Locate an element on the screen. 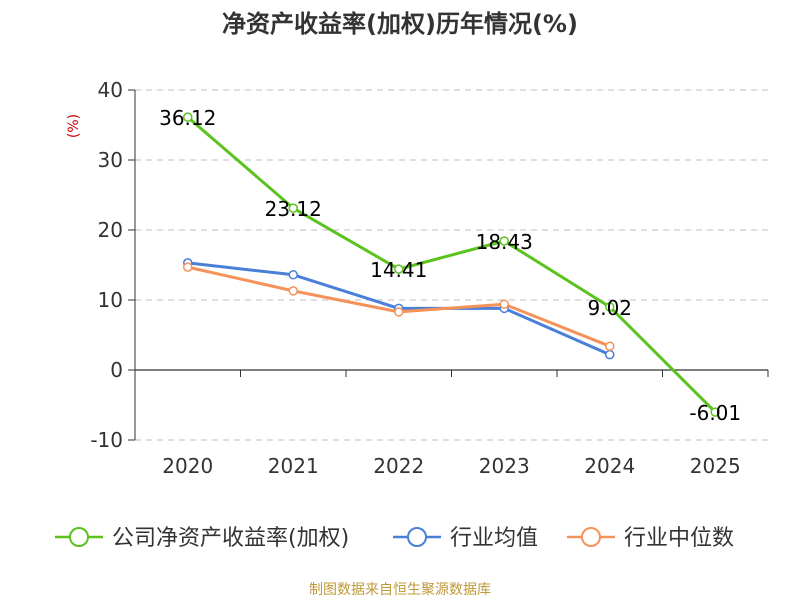  x-tick-label: 2022 is located at coordinates (398, 466).